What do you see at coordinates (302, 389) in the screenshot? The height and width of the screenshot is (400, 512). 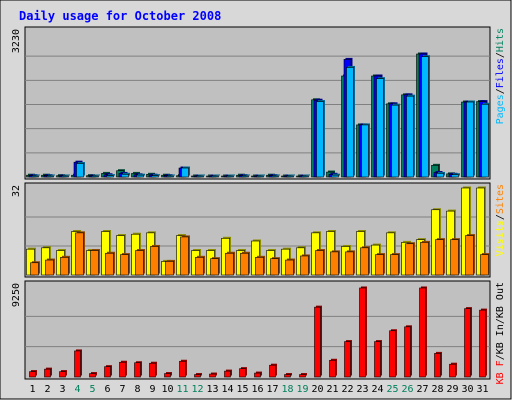 I see `x-tick-label: 19` at bounding box center [302, 389].